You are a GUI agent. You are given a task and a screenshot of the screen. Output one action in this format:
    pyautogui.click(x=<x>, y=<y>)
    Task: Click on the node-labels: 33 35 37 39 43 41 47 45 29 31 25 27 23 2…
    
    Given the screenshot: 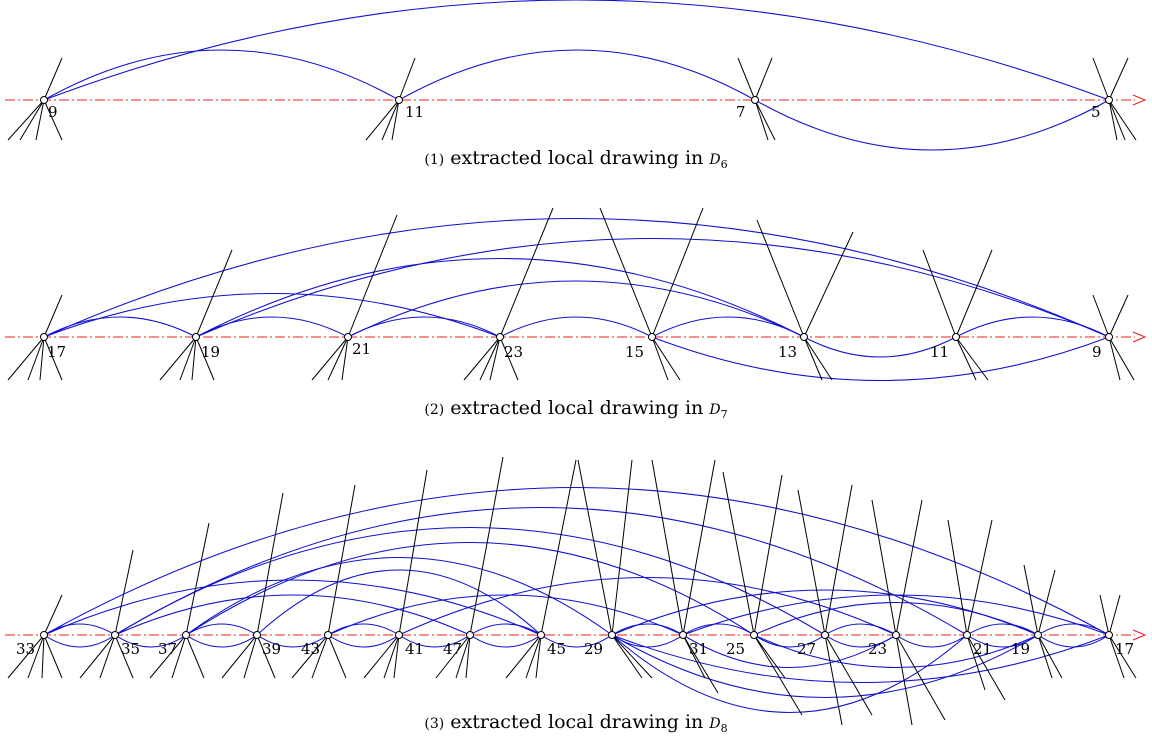 What is the action you would take?
    pyautogui.click(x=575, y=649)
    